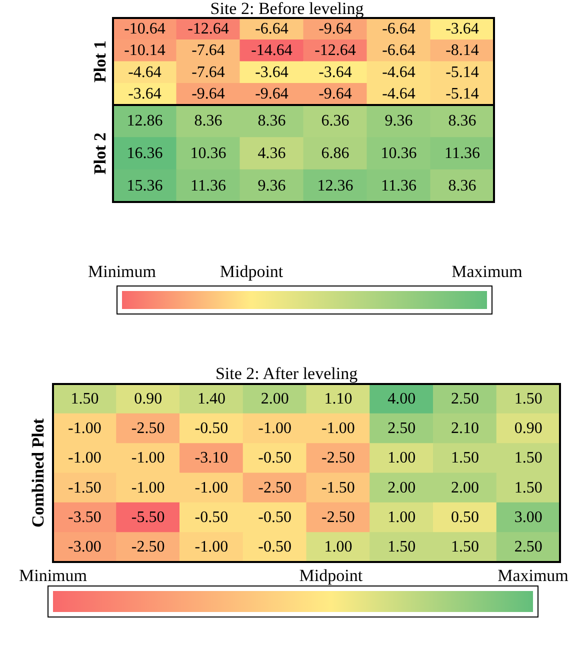 The height and width of the screenshot is (646, 574). I want to click on data-label: -3.10, so click(211, 458).